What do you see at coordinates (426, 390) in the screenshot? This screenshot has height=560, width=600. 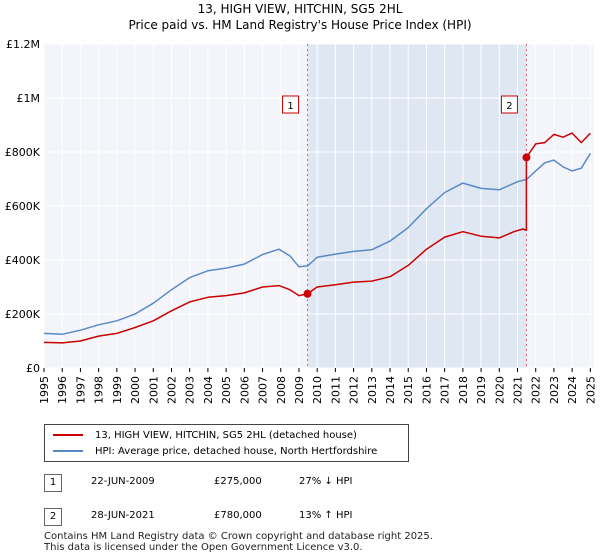 I see `x-tick-label: 2016` at bounding box center [426, 390].